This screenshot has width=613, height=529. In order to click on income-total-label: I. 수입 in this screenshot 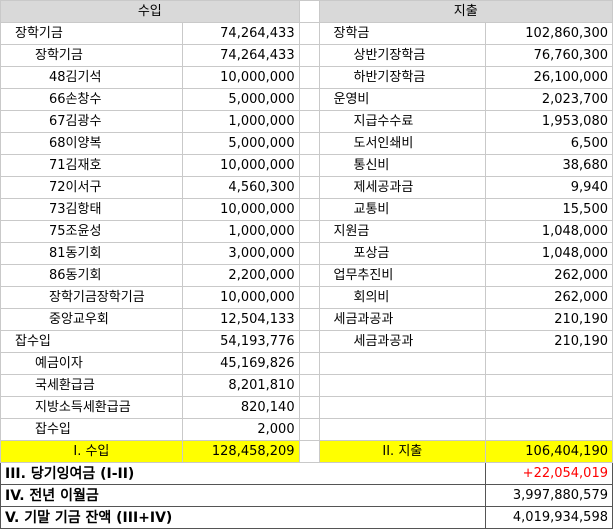, I will do `click(91, 451)`.